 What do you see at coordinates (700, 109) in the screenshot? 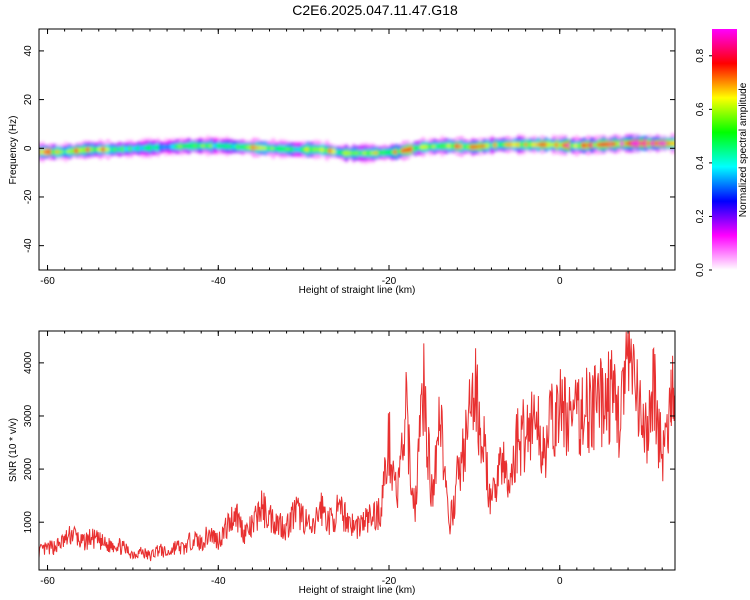
I see `colorbar-tick-label: 0.6` at bounding box center [700, 109].